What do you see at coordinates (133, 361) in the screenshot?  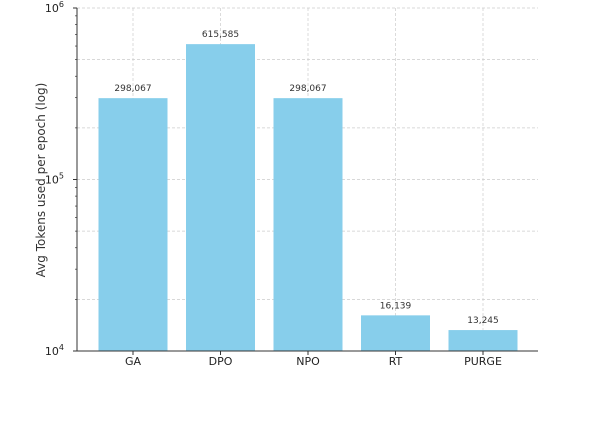 I see `x-tick-label: GA` at bounding box center [133, 361].